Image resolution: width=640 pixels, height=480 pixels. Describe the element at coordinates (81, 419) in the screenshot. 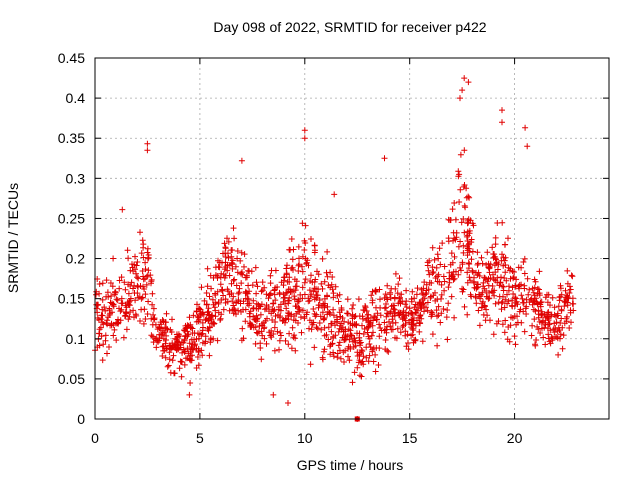

I see `y-tick-label: 0` at that location.